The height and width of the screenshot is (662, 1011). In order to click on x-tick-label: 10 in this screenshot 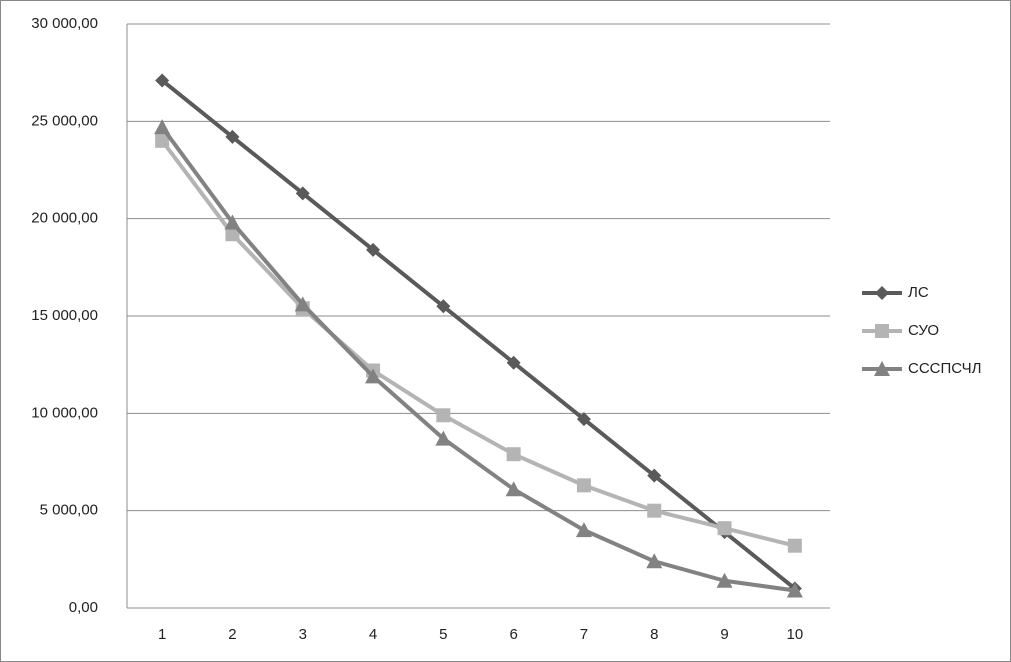, I will do `click(795, 634)`.